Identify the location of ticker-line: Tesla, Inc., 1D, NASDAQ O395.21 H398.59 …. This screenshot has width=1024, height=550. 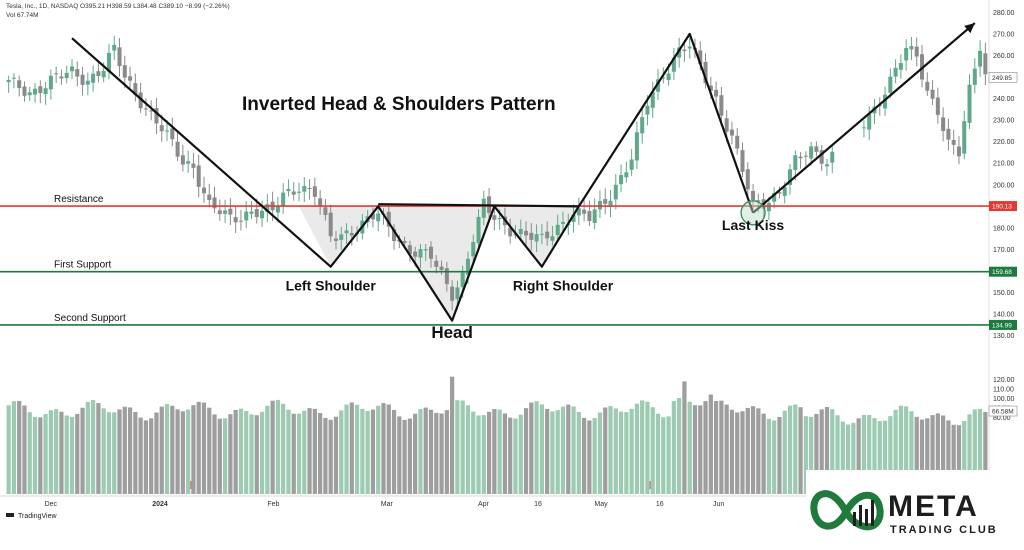
(118, 6).